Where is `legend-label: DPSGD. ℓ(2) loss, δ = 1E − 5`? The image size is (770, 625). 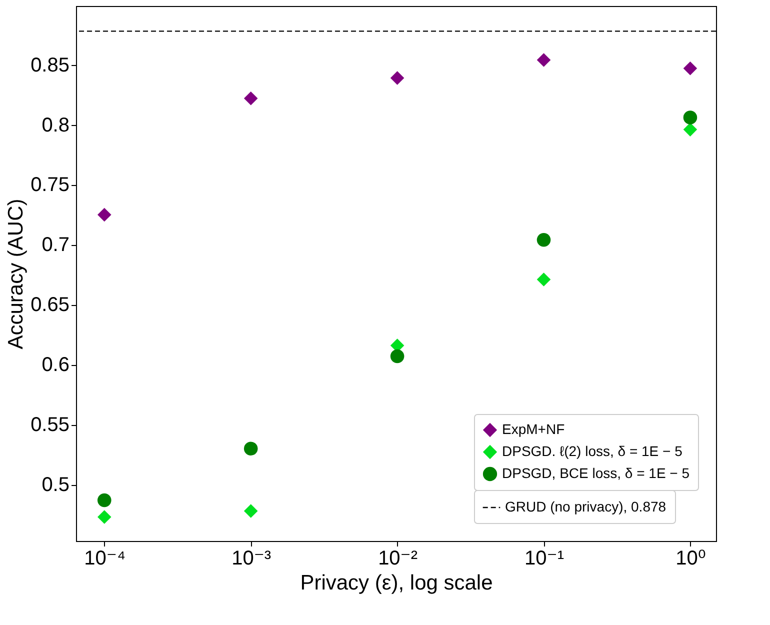 legend-label: DPSGD. ℓ(2) loss, δ = 1E − 5 is located at coordinates (592, 451).